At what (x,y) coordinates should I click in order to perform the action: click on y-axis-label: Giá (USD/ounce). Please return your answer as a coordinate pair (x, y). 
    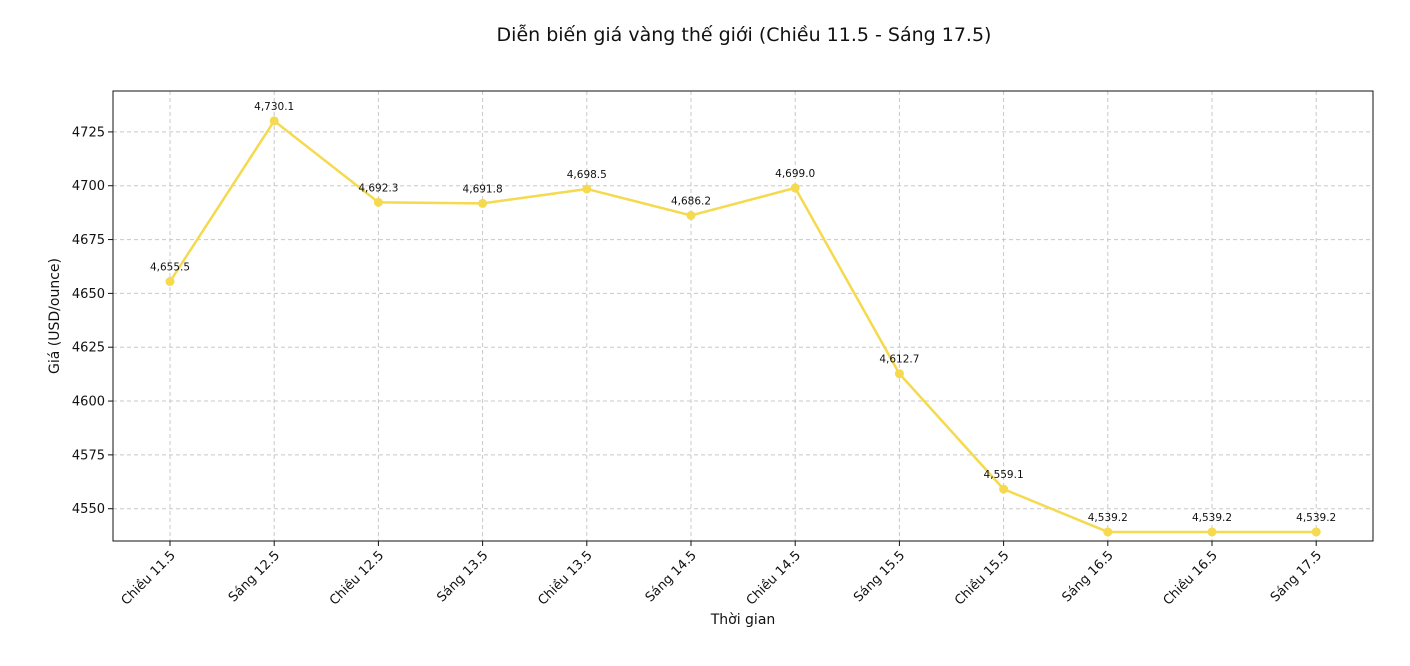
    Looking at the image, I should click on (55, 316).